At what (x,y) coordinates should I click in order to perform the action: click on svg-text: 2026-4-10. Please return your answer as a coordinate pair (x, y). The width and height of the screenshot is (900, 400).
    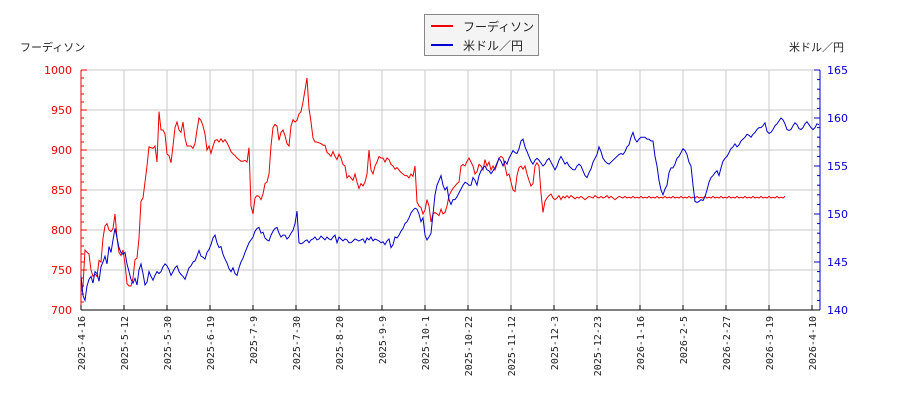
    Looking at the image, I should click on (813, 343).